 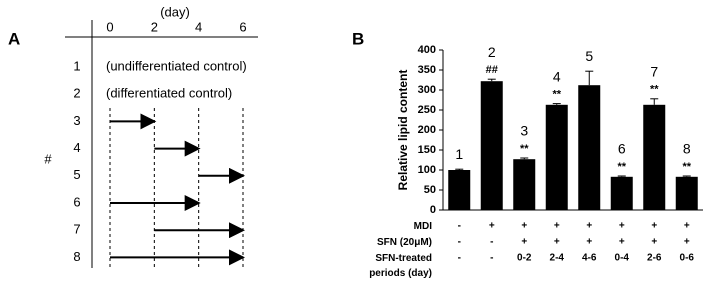 What do you see at coordinates (76, 93) in the screenshot?
I see `row-number: 2` at bounding box center [76, 93].